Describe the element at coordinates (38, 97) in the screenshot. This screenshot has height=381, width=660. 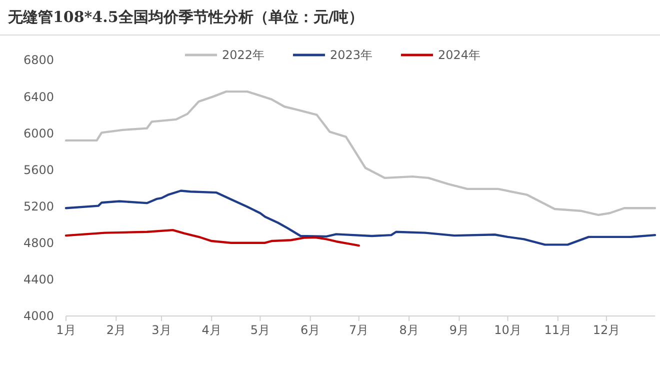
I see `y-tick-label: 6400` at that location.